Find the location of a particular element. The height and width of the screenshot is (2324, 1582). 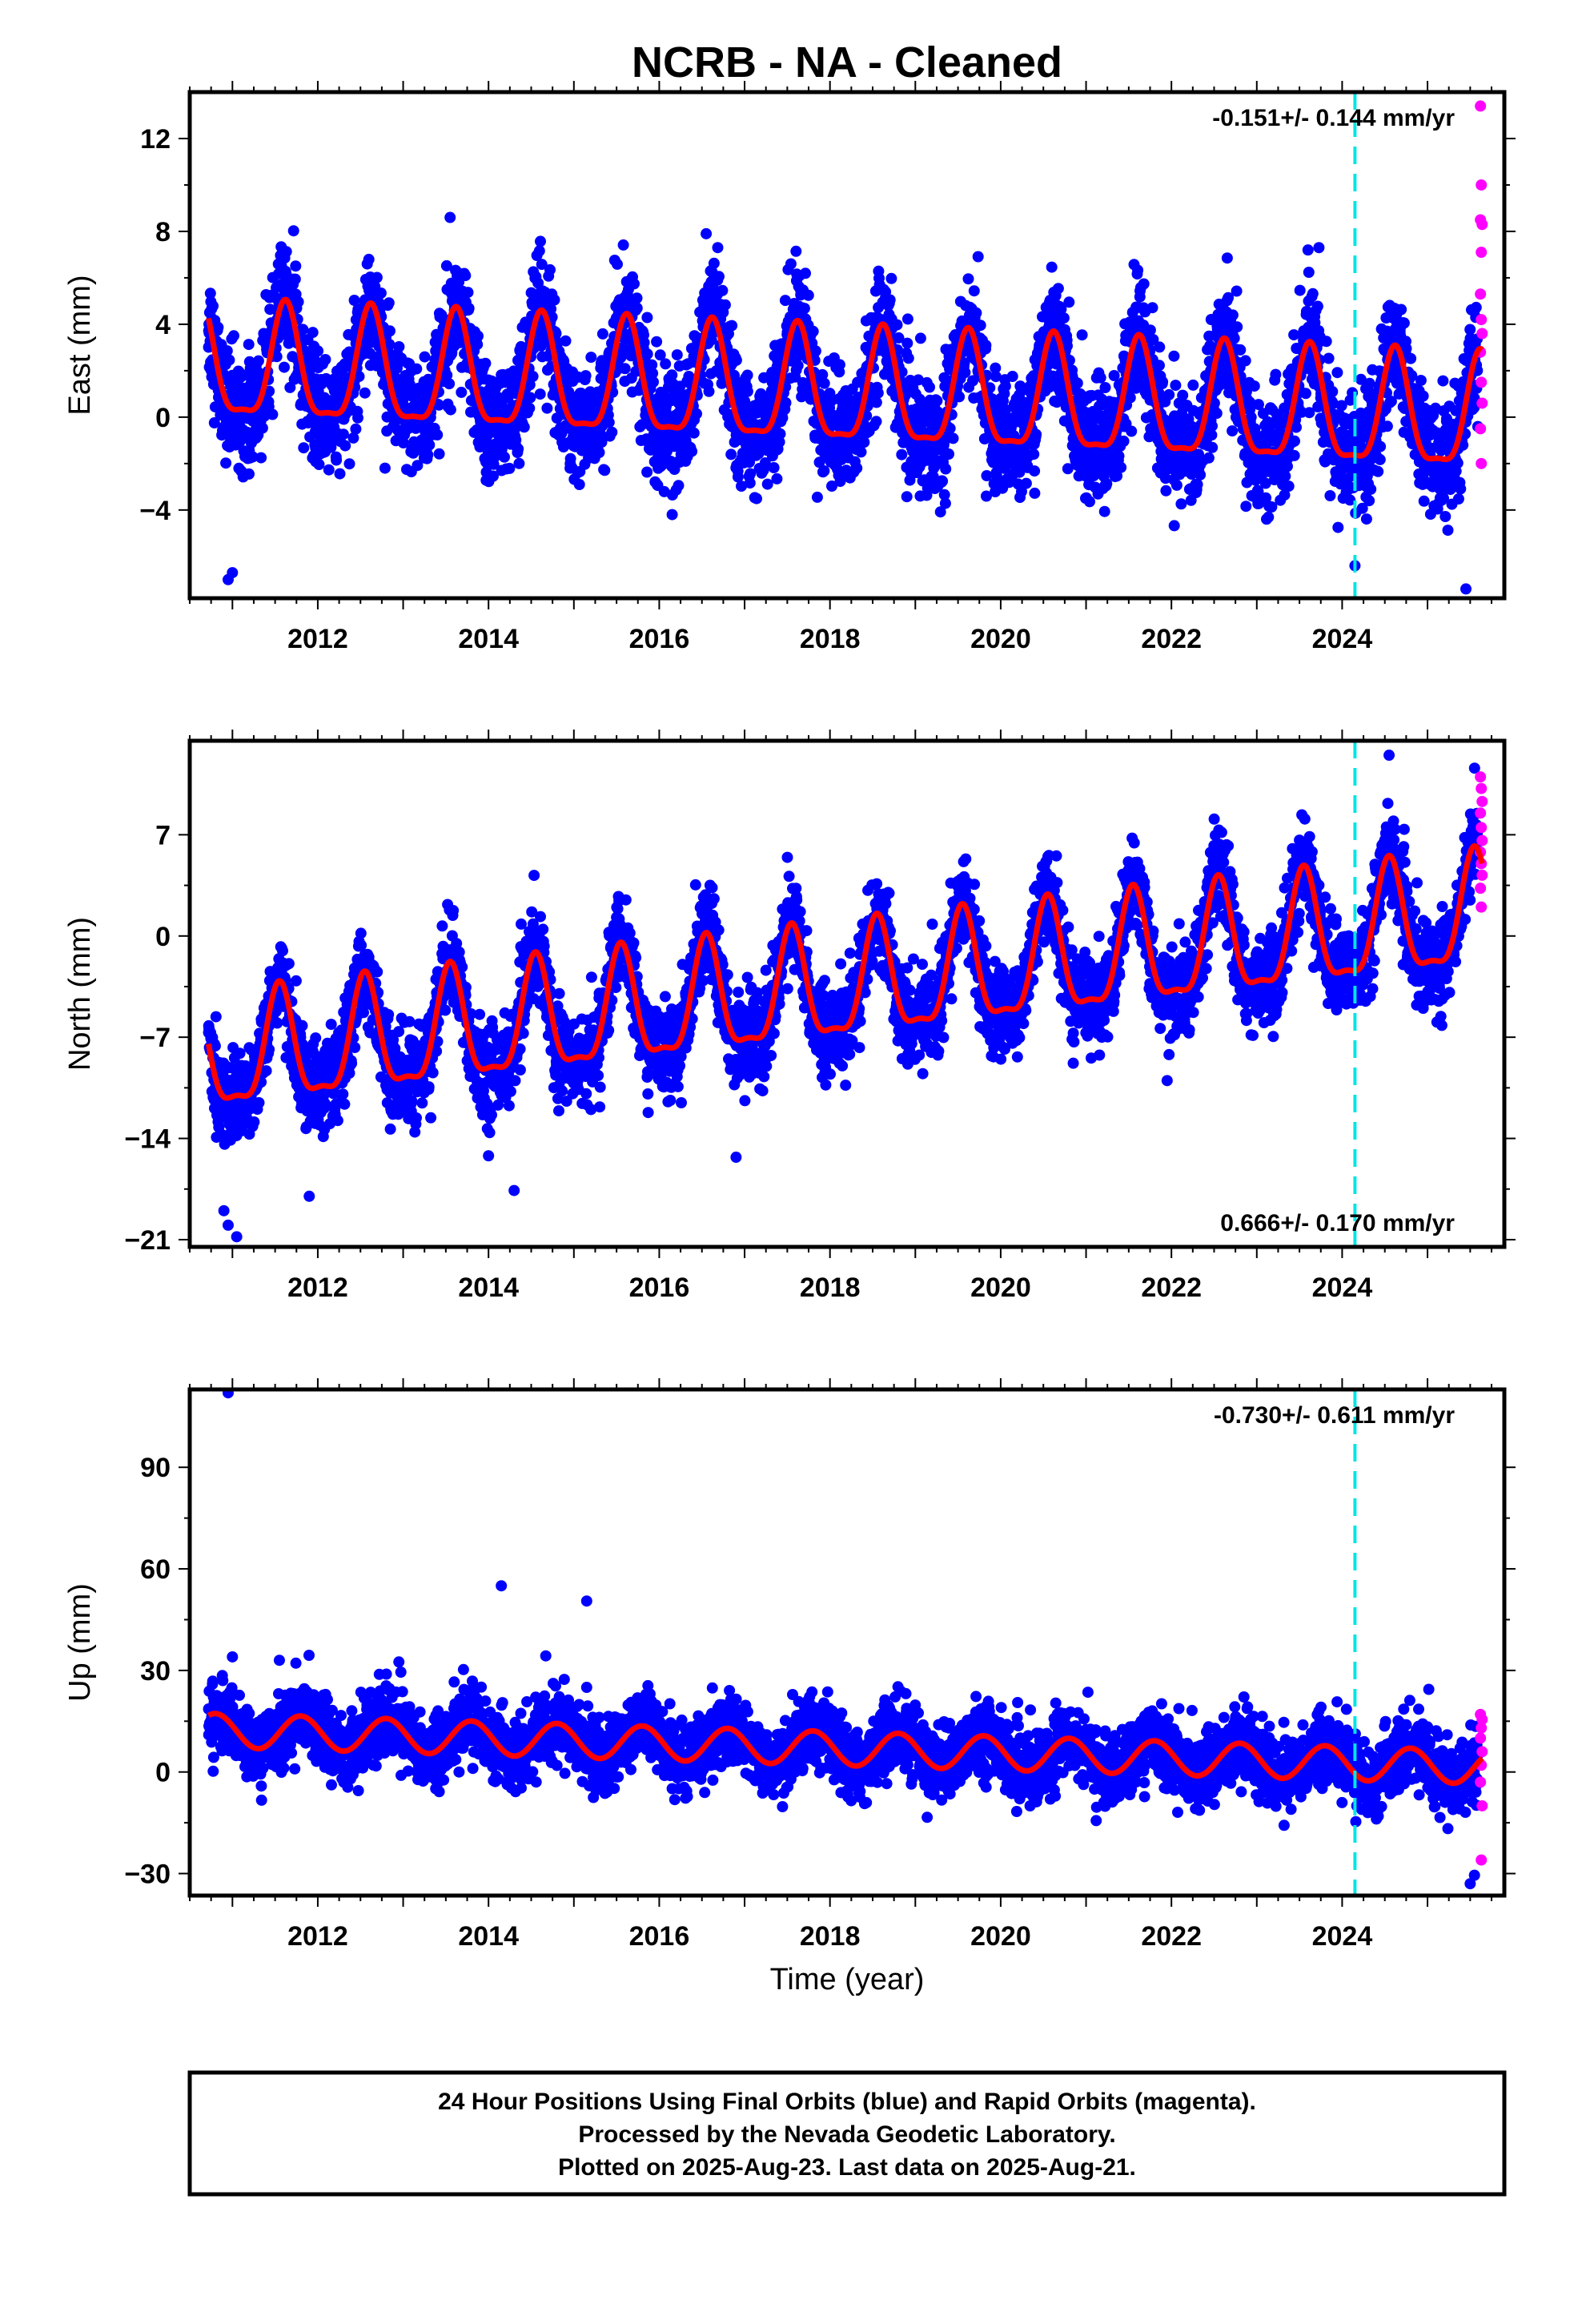

east-x-tick-label: 2024 is located at coordinates (1342, 639).